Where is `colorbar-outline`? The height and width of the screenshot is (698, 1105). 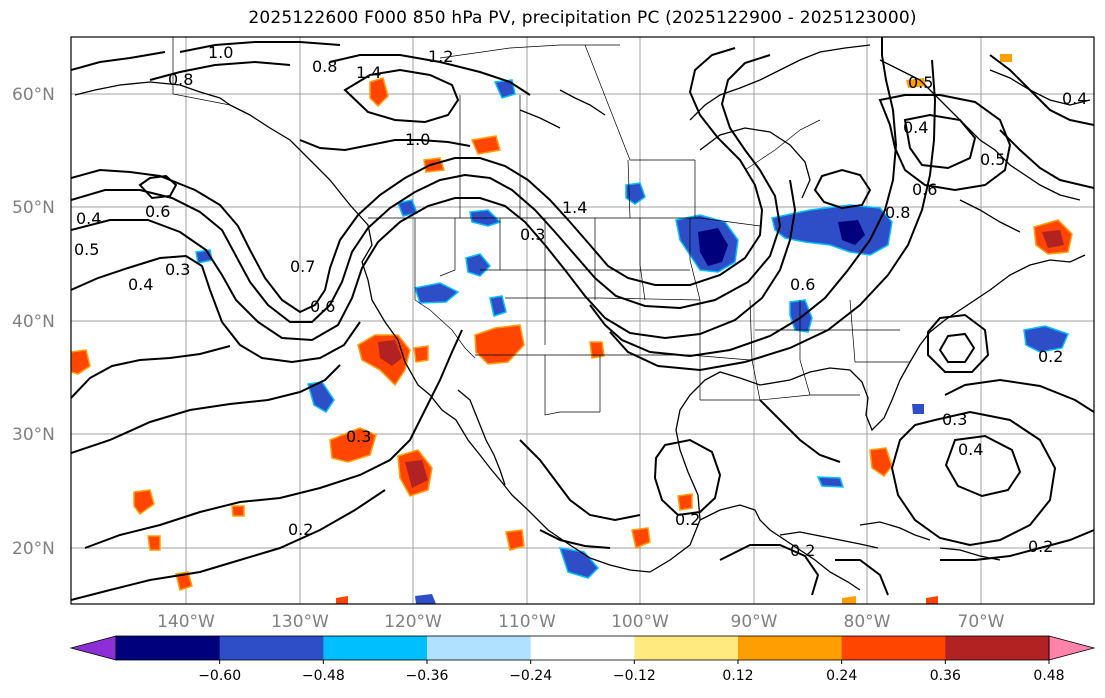 colorbar-outline is located at coordinates (582, 648).